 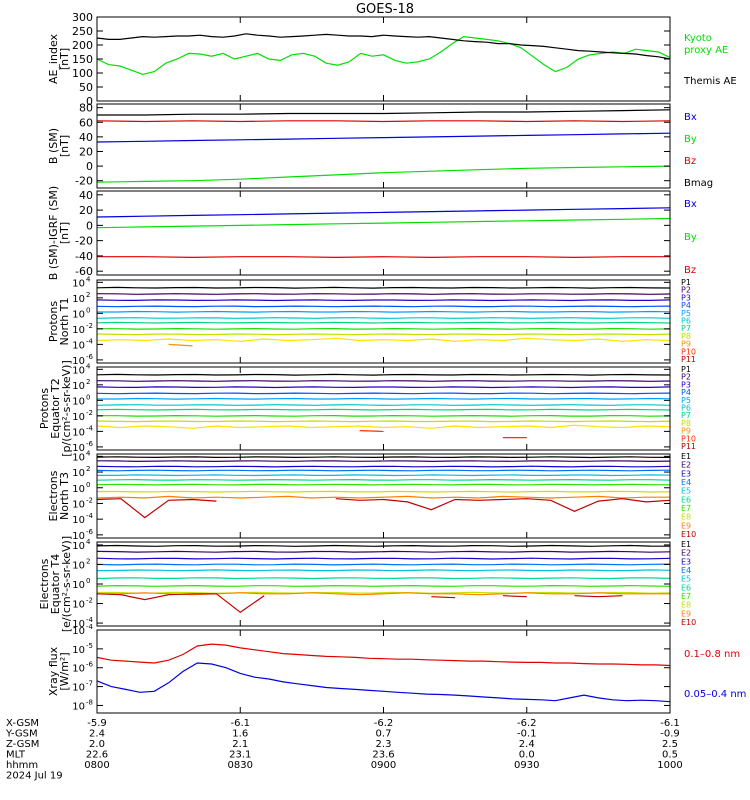 What do you see at coordinates (710, 81) in the screenshot?
I see `legend-entry: Themis AE` at bounding box center [710, 81].